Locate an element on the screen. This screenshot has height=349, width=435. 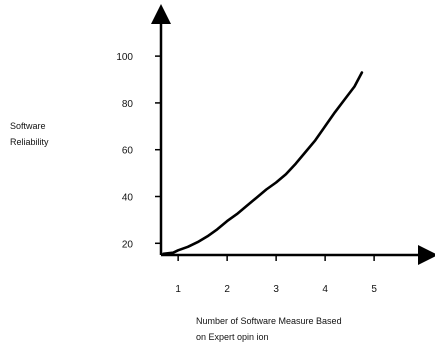
x-axis-label-line-1: Number of Software Measure Based is located at coordinates (269, 321).